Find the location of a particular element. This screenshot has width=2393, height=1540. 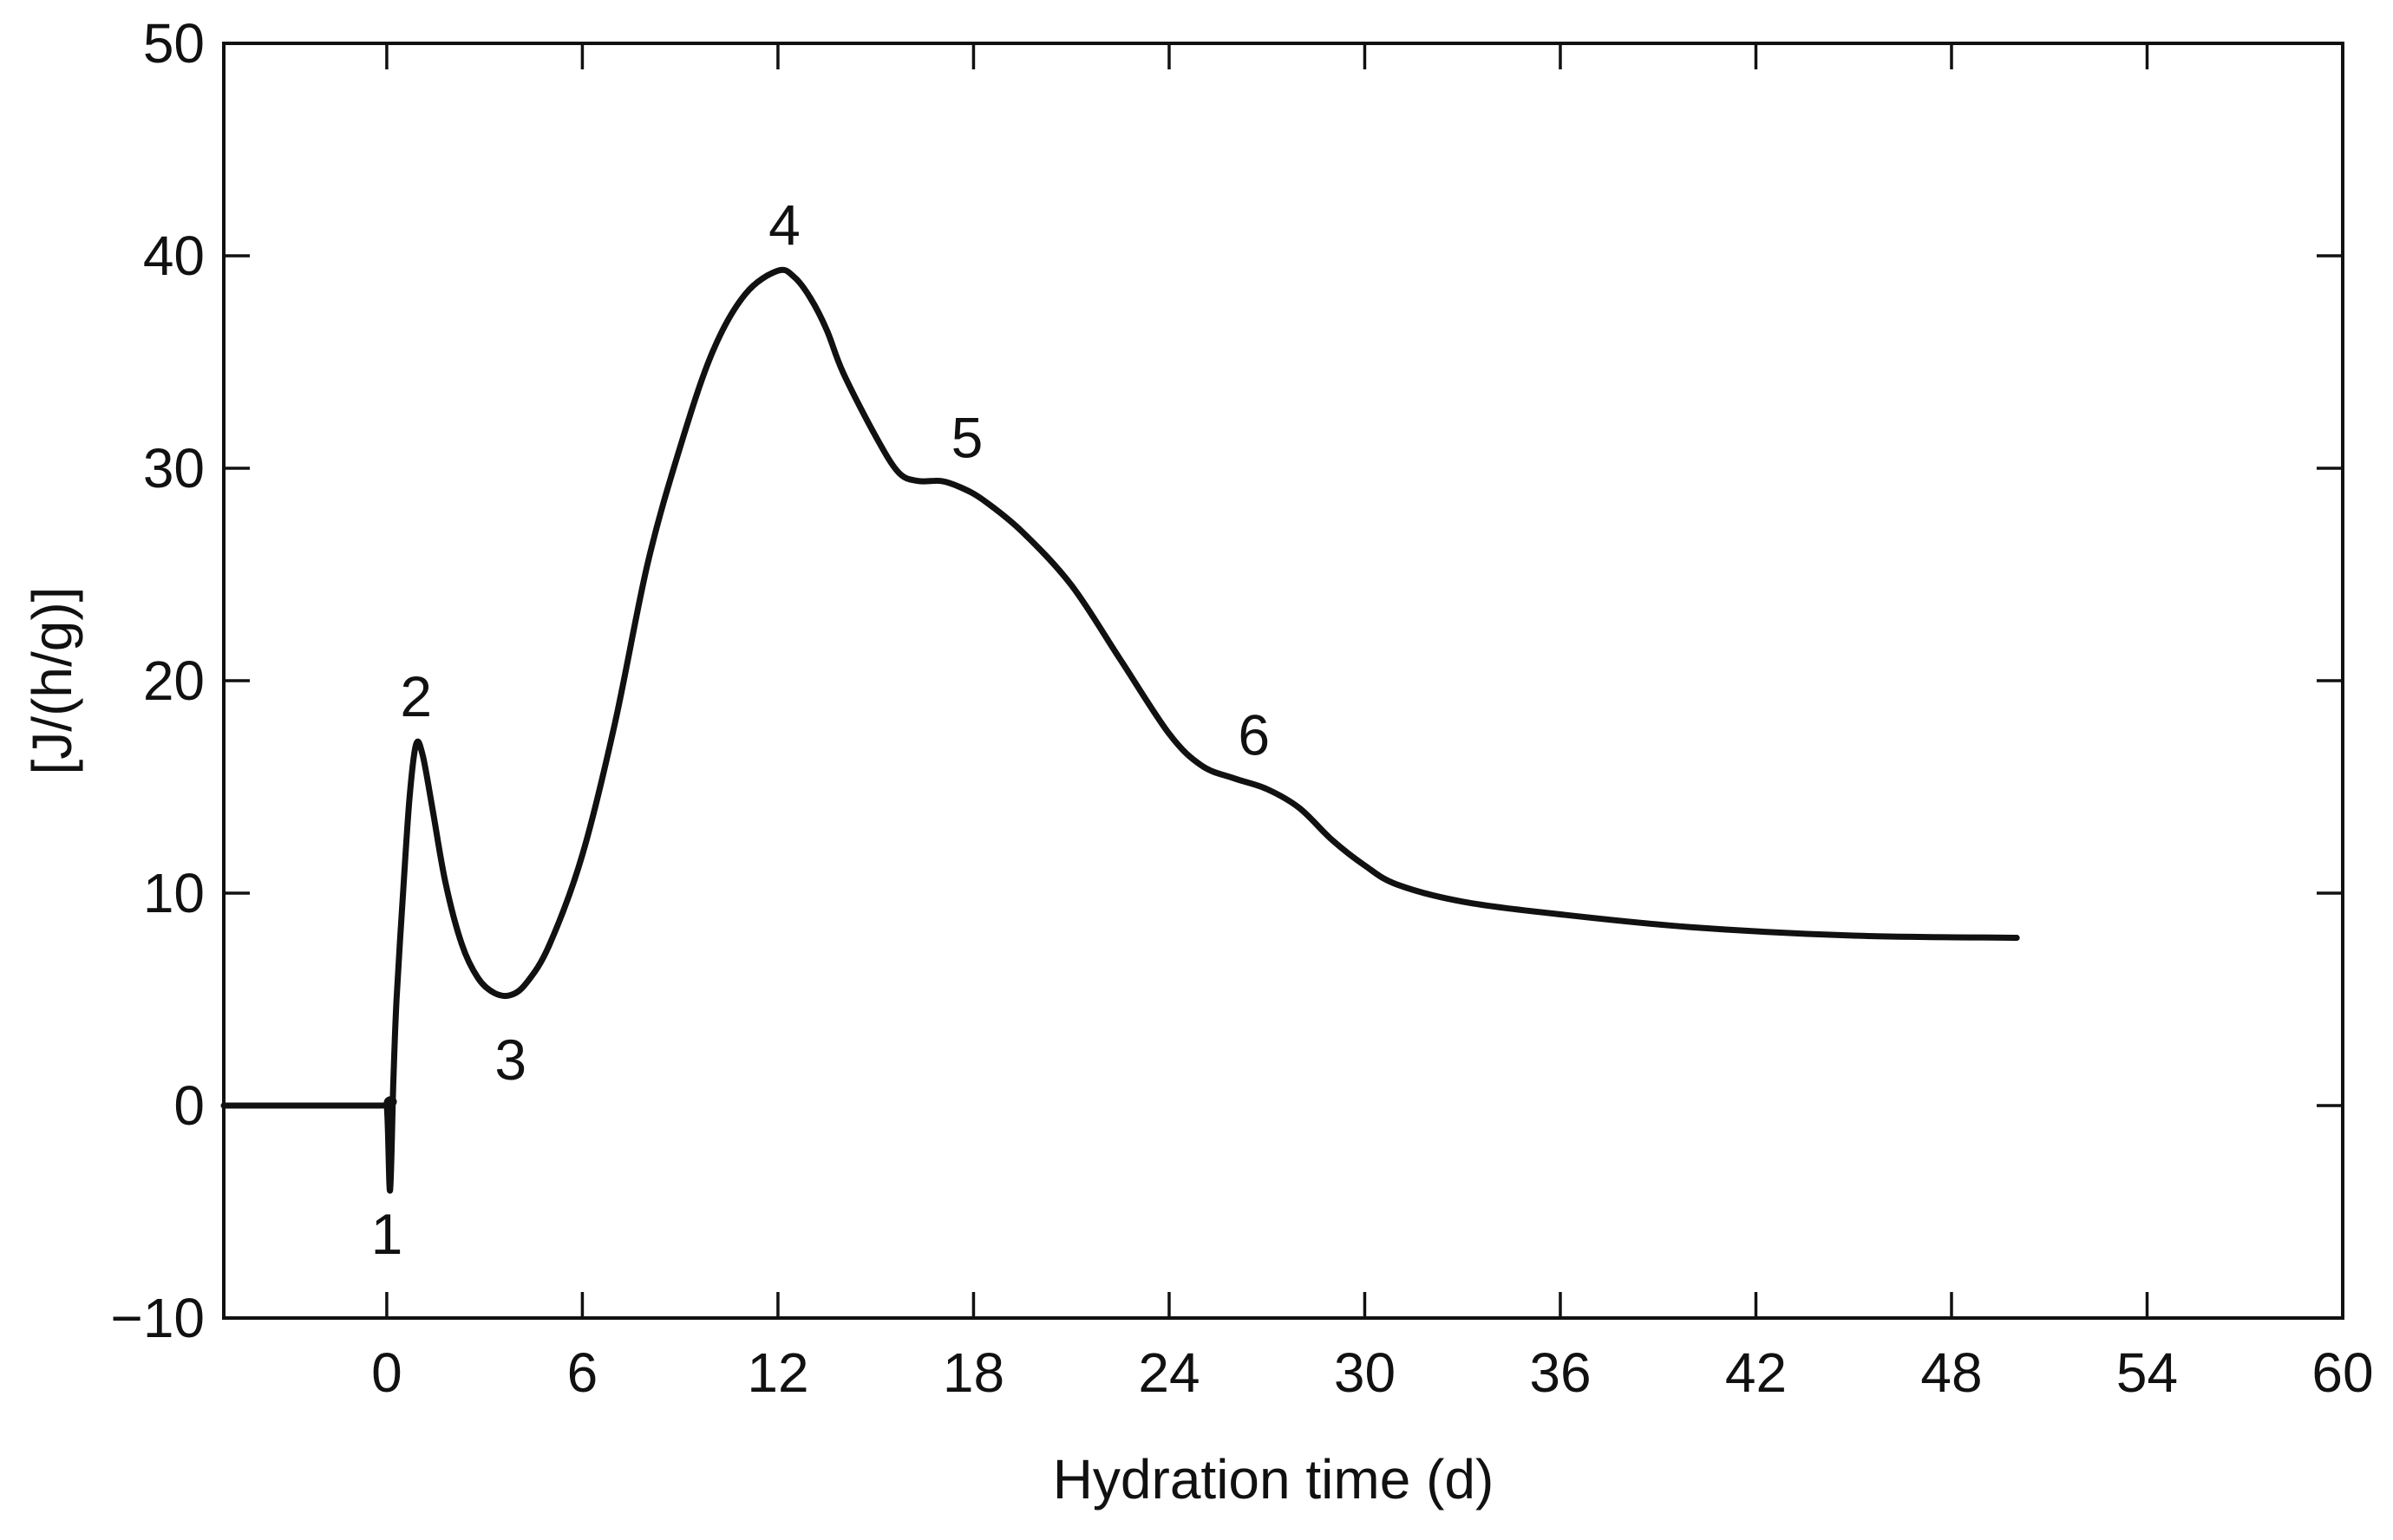

x-tick-label: 18 is located at coordinates (973, 1372).